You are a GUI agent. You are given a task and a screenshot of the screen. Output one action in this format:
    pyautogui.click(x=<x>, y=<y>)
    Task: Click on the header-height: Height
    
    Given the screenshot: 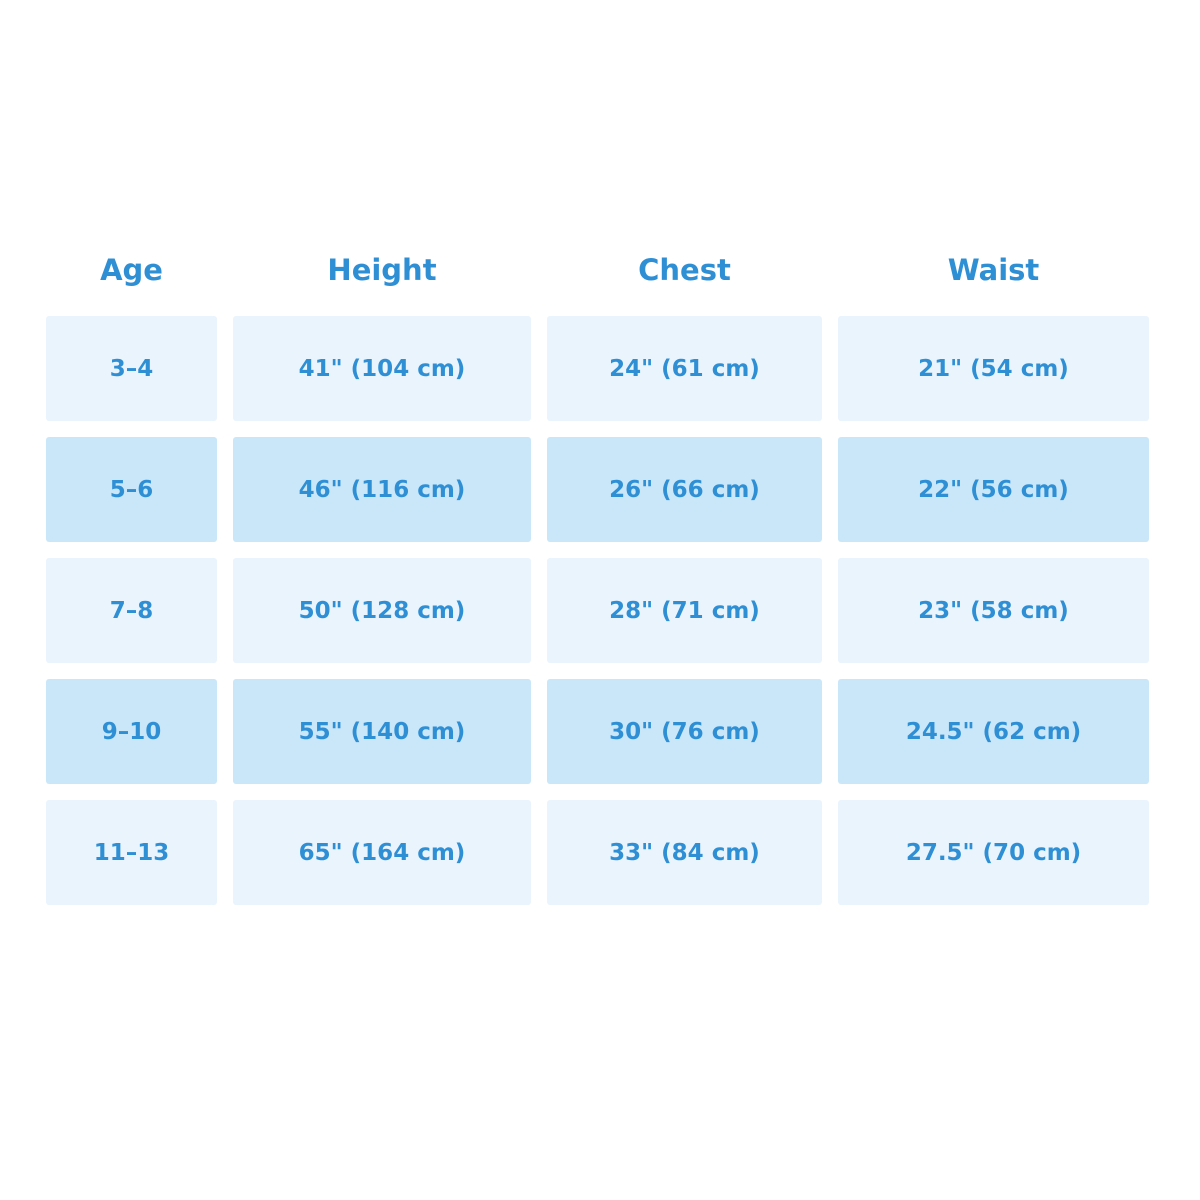 What is the action you would take?
    pyautogui.click(x=382, y=270)
    